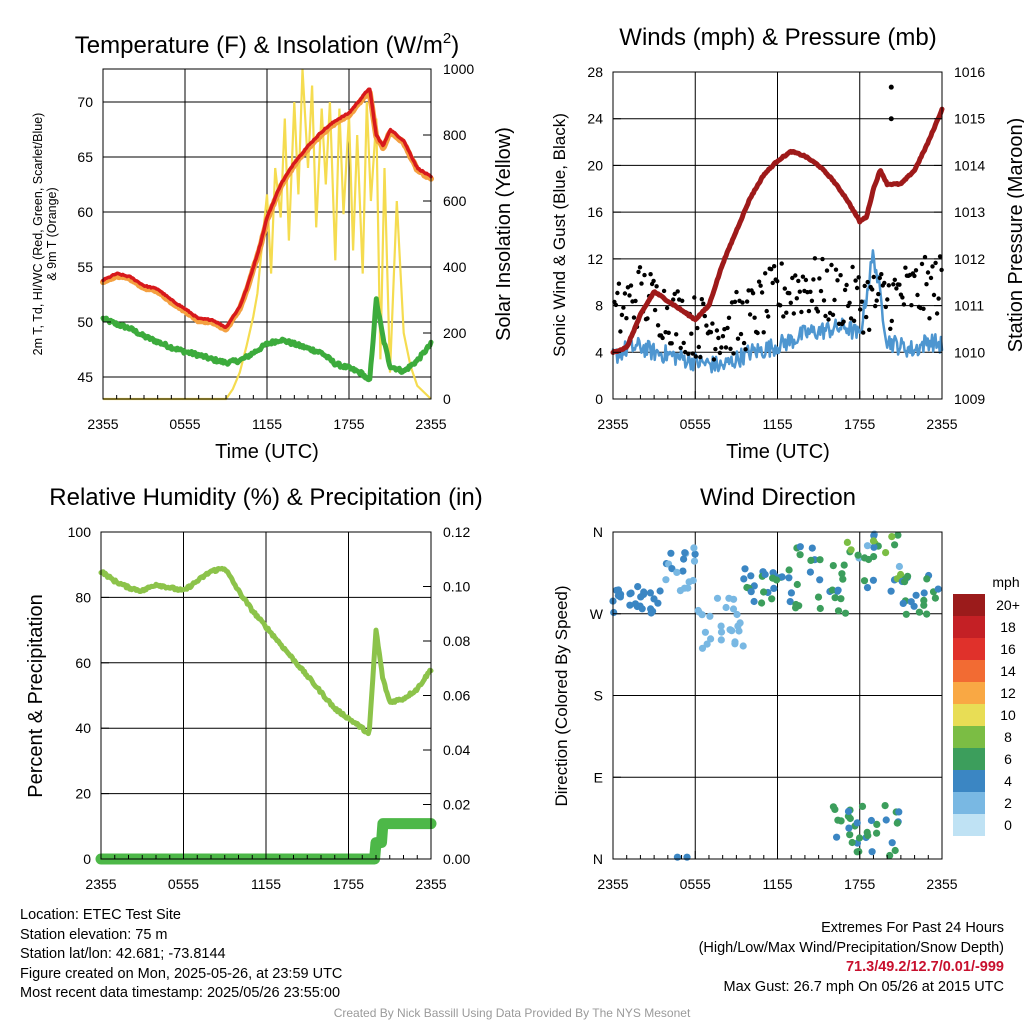  Describe the element at coordinates (80, 532) in the screenshot. I see `y-tick-label: 100` at that location.